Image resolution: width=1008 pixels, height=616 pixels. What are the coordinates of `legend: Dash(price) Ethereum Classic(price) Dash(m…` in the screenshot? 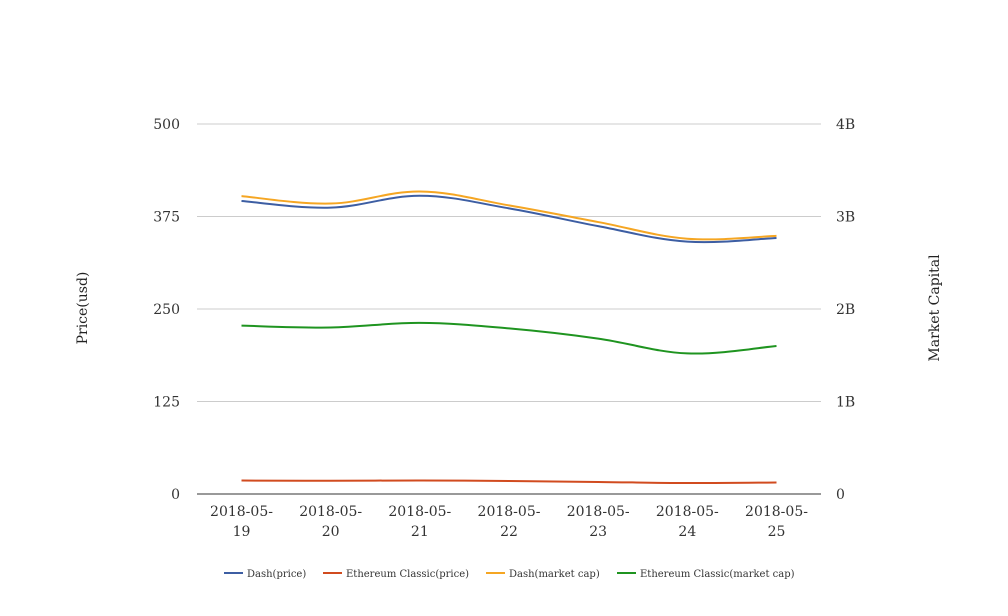 It's located at (509, 574).